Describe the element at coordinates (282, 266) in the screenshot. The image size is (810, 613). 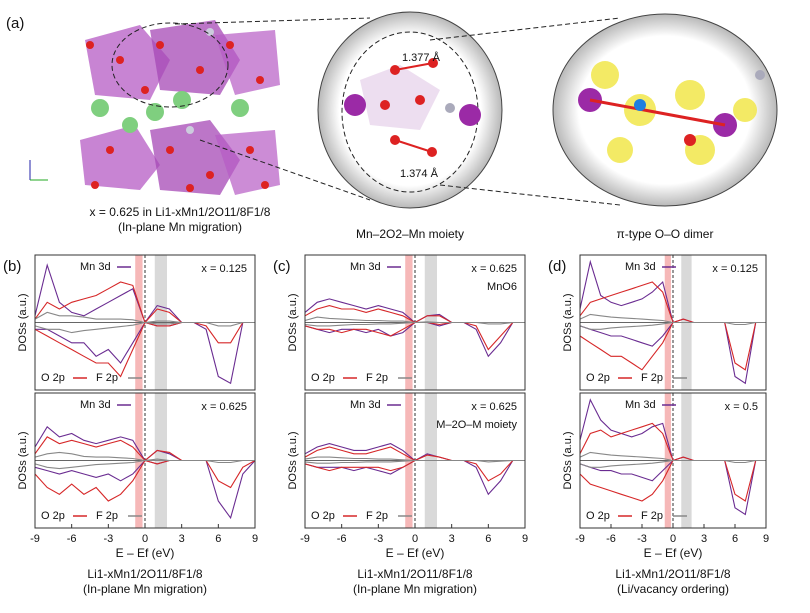
I see `panel-label: (c)` at that location.